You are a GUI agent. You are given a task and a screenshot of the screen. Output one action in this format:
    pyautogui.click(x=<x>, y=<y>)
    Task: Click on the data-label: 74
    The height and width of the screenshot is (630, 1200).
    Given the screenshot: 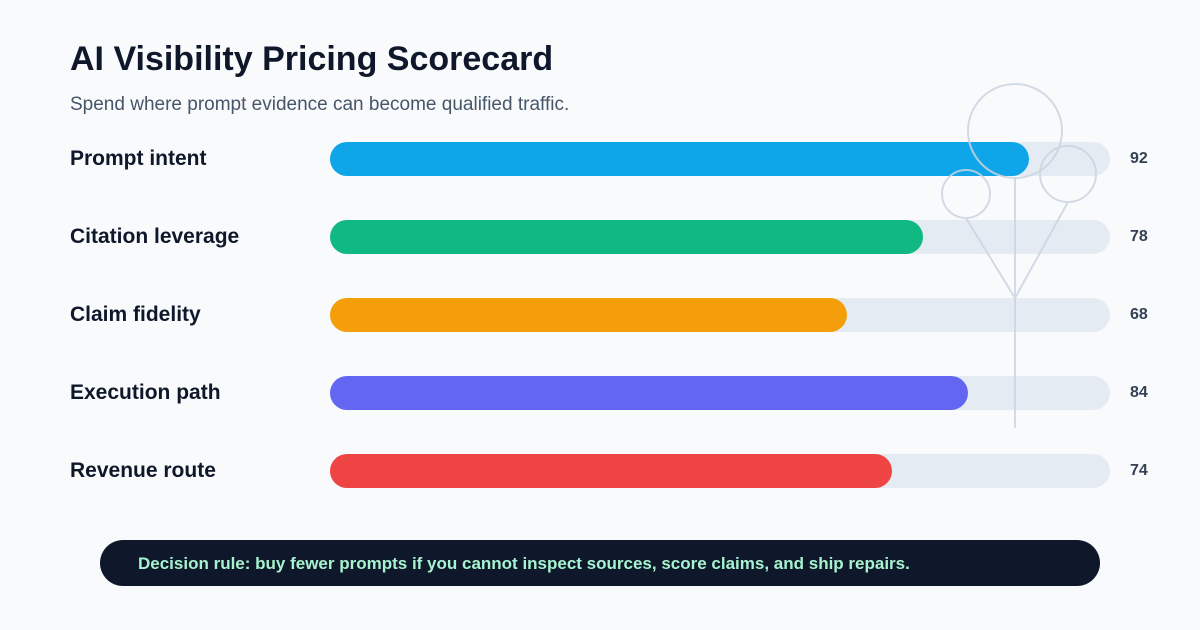 What is the action you would take?
    pyautogui.click(x=1139, y=470)
    